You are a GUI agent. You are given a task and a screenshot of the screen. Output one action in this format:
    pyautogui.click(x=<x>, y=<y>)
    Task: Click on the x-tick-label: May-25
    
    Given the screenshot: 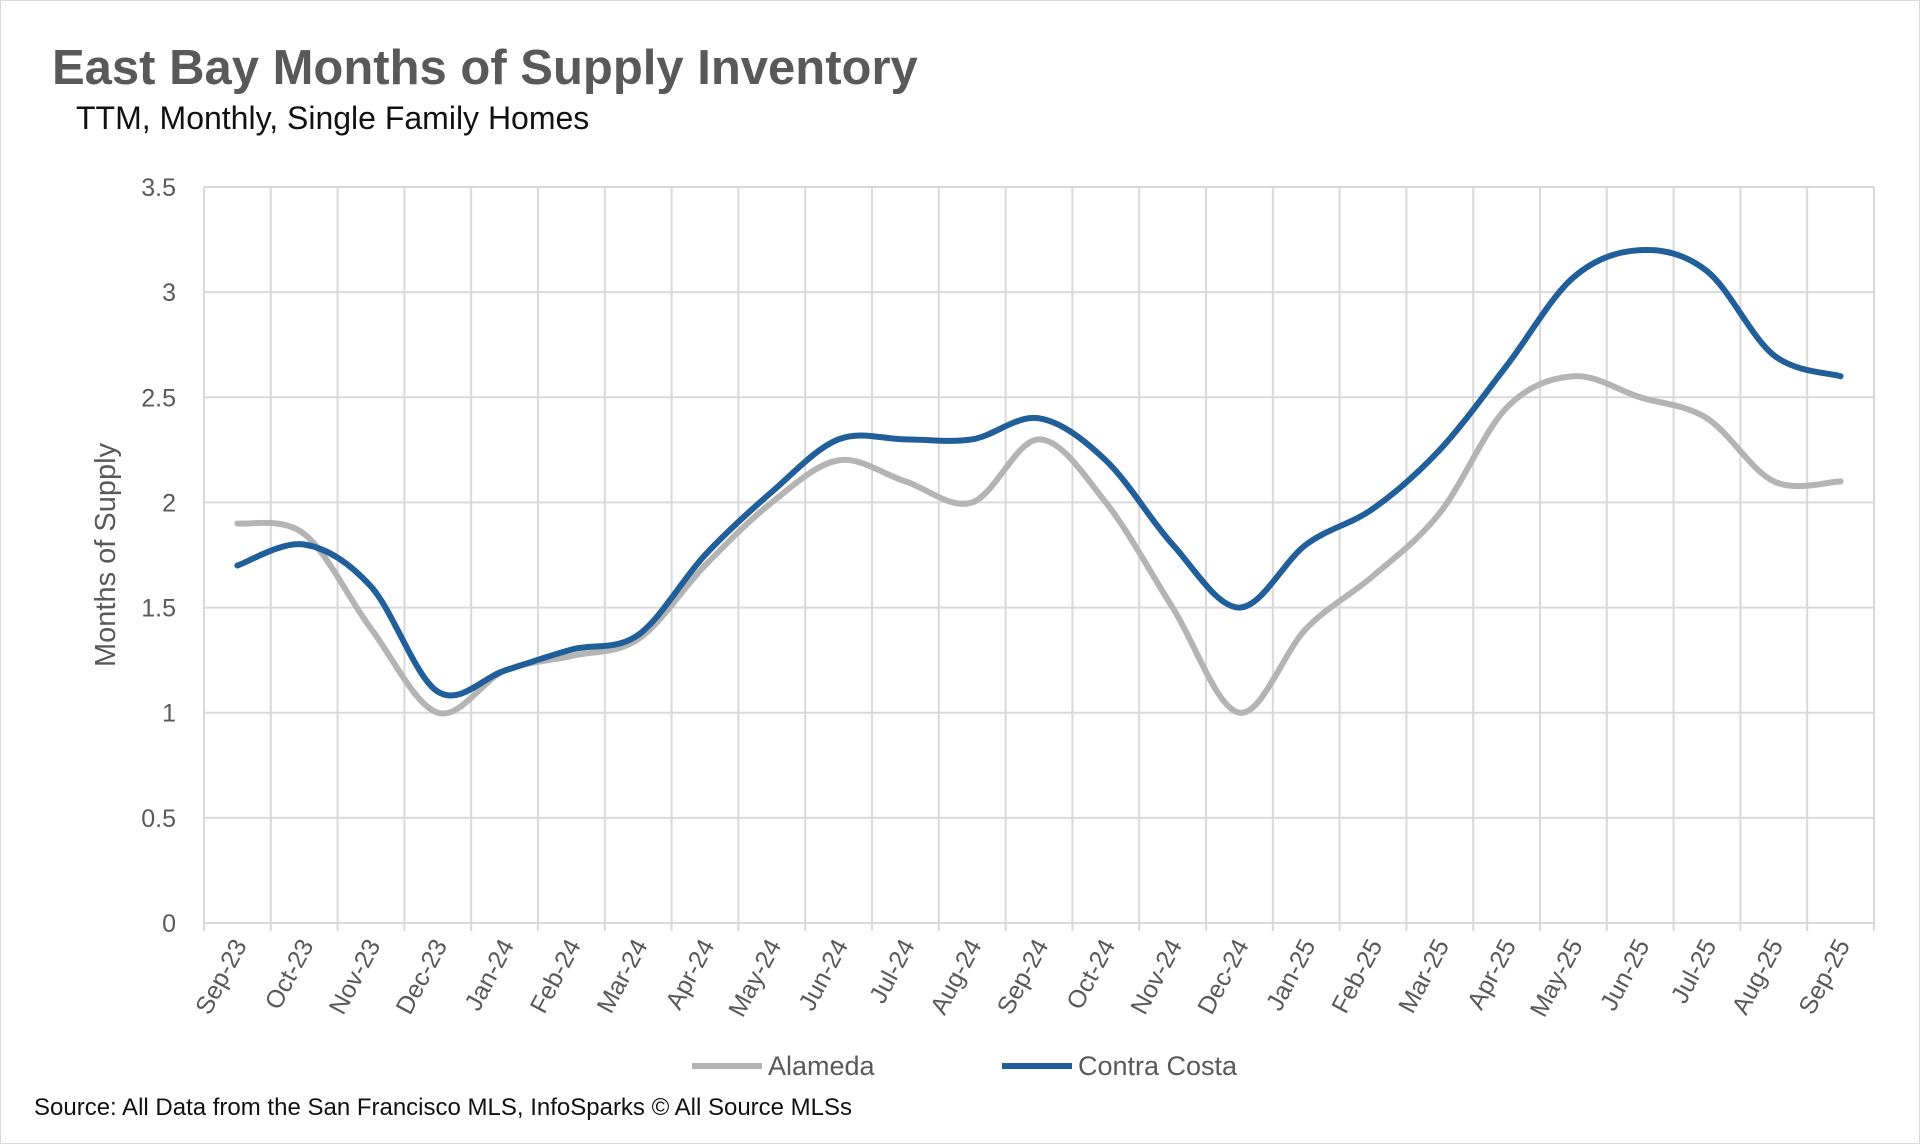 What is the action you would take?
    pyautogui.click(x=1557, y=978)
    